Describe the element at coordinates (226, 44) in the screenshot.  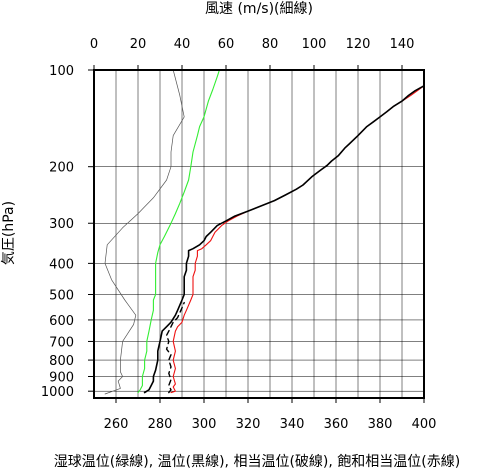
I see `top-tick-label: 60` at that location.